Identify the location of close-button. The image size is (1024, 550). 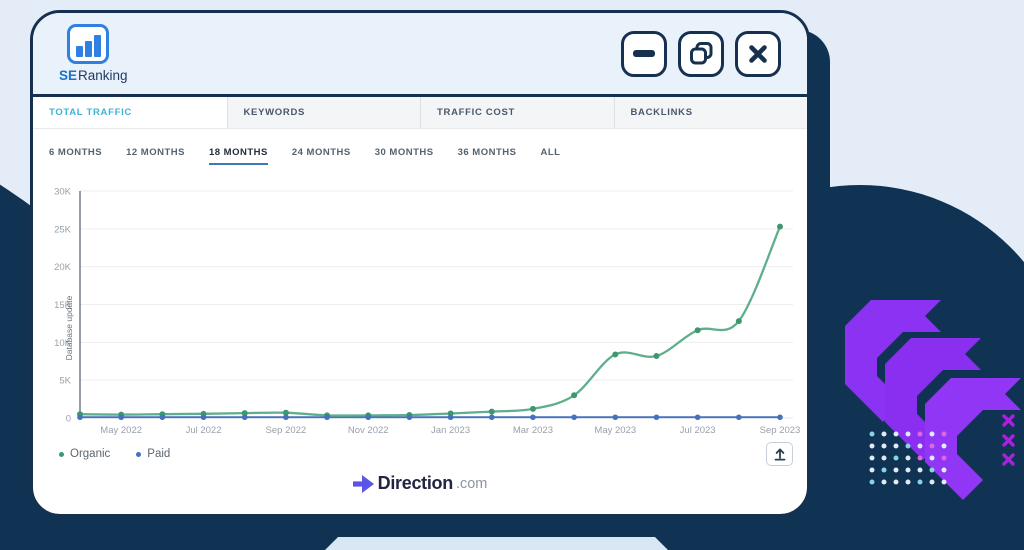
(758, 53).